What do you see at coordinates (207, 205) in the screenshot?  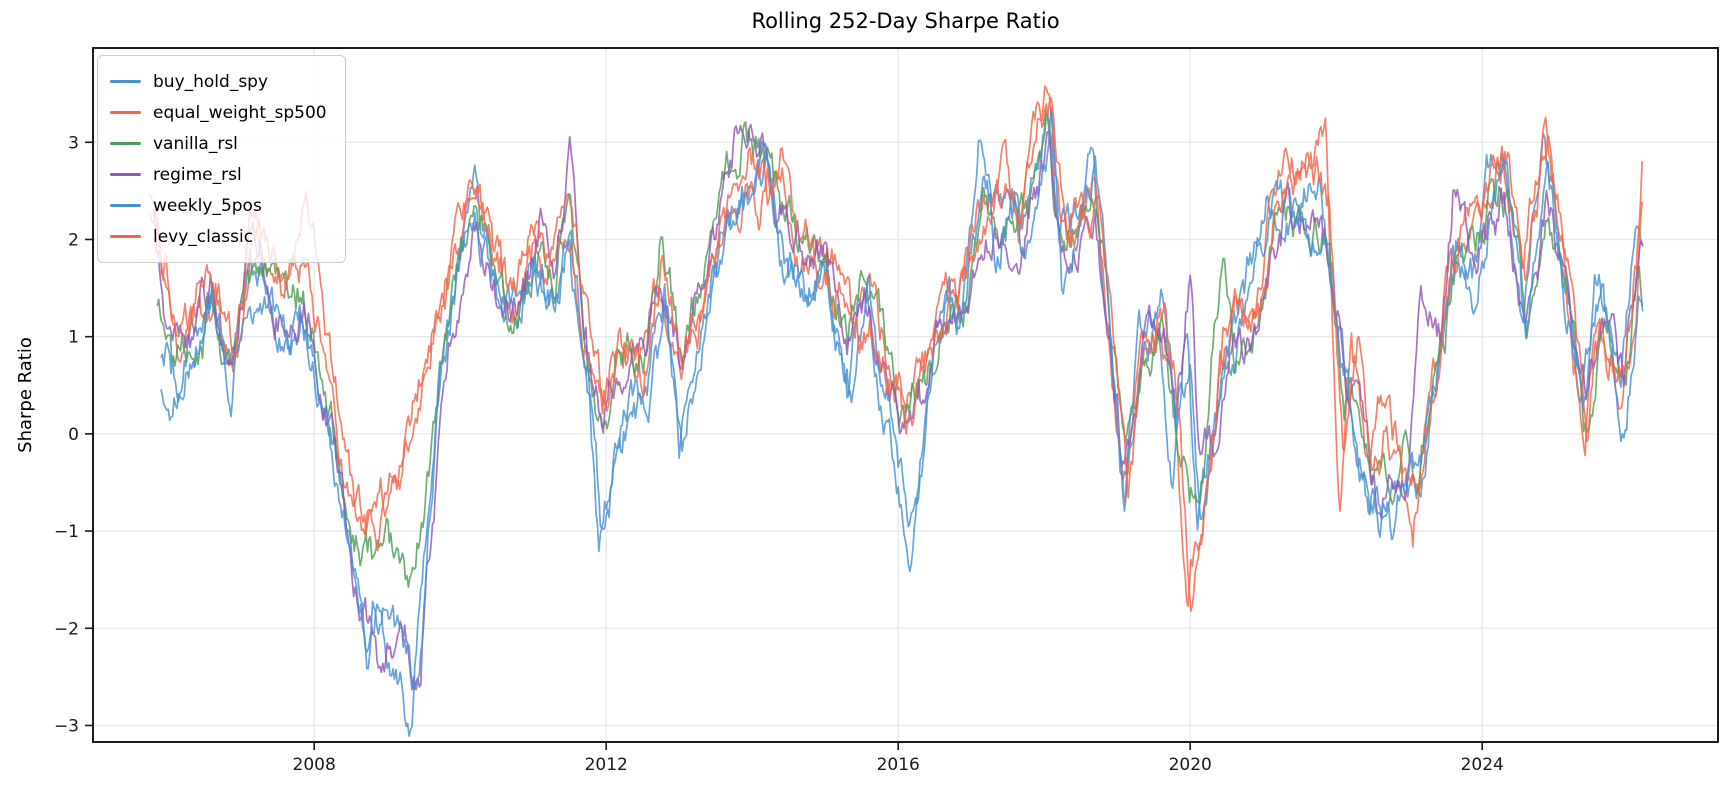 I see `legend-label: weekly_5pos` at bounding box center [207, 205].